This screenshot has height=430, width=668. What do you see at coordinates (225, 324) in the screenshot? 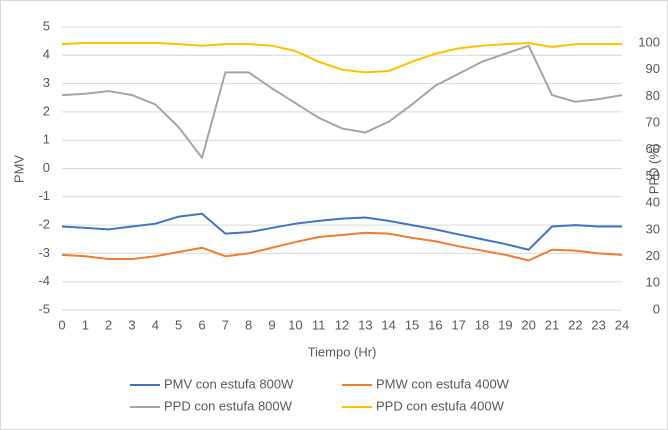
I see `x-tick-label: 7` at bounding box center [225, 324].